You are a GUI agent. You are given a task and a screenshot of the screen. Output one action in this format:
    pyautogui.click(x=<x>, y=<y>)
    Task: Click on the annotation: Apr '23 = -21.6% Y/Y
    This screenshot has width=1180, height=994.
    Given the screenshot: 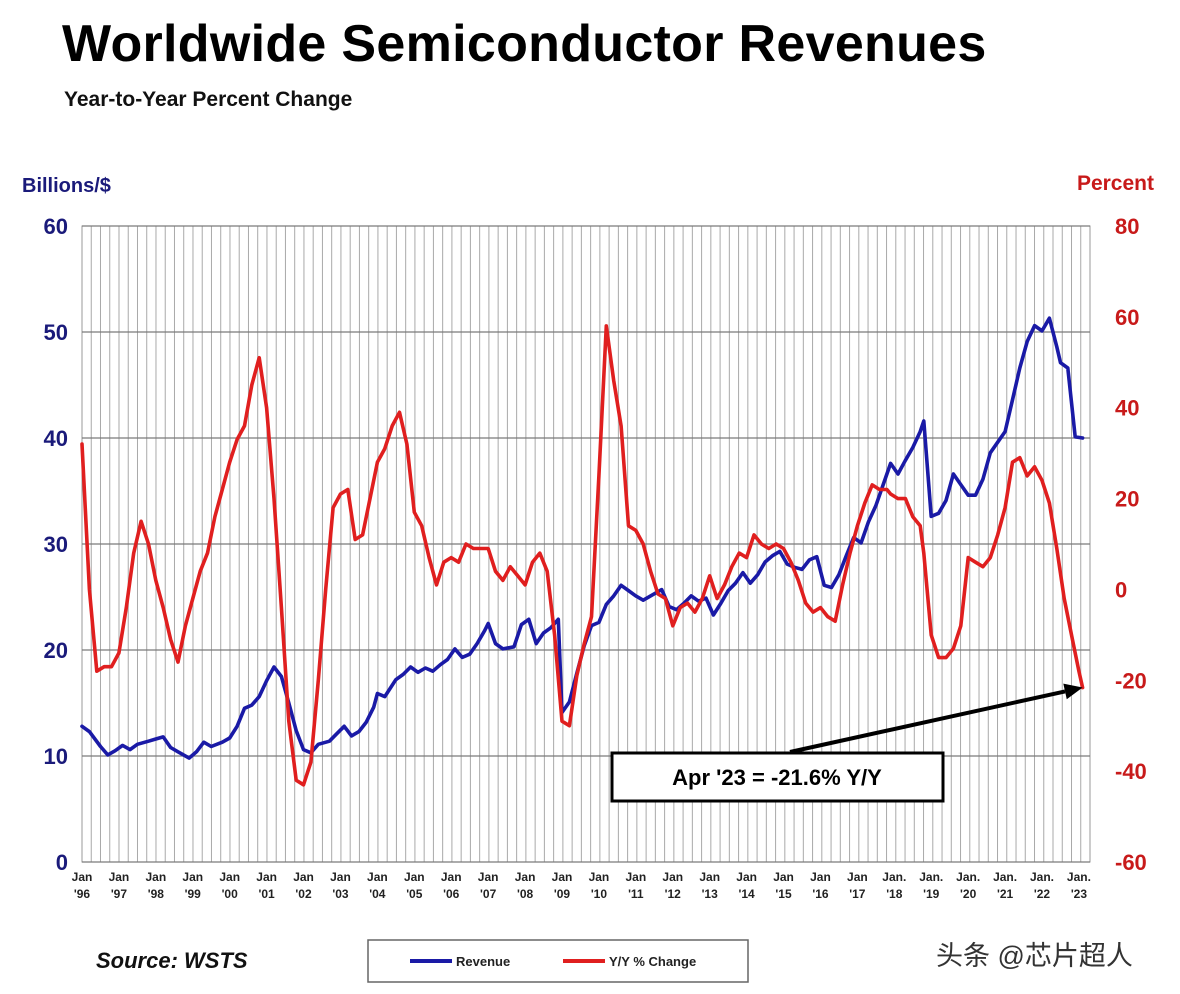 What is the action you would take?
    pyautogui.click(x=846, y=743)
    